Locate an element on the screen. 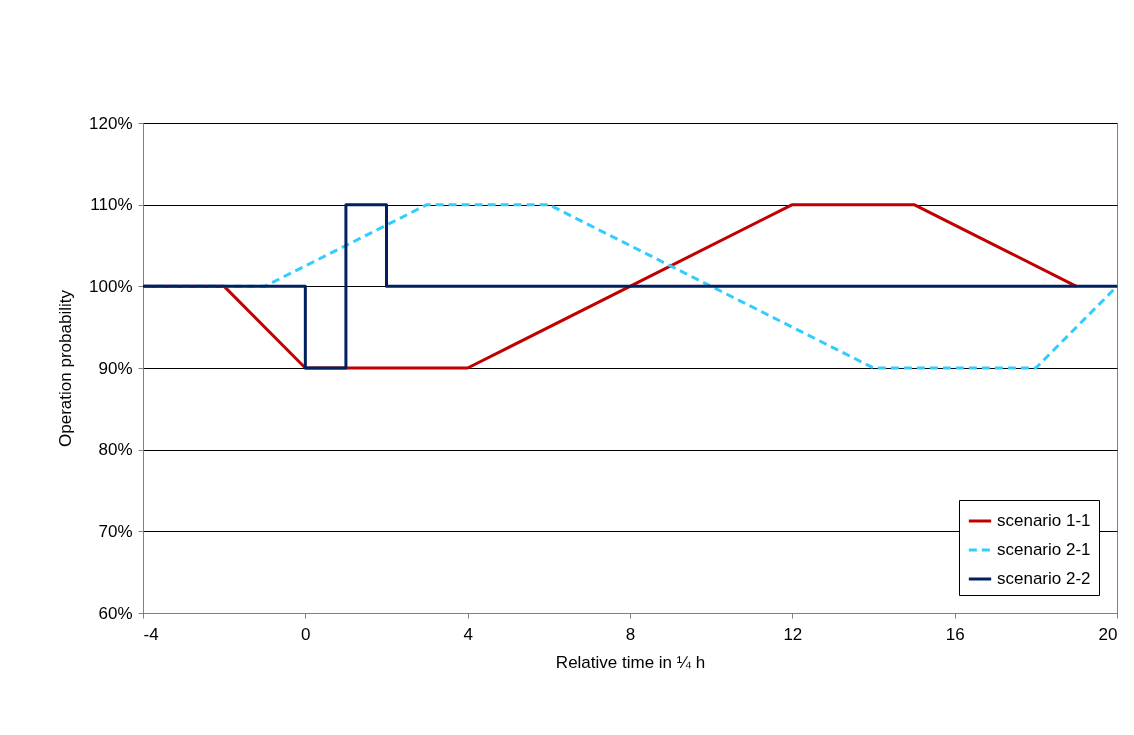 This screenshot has height=735, width=1134. y-tick-label: 120% is located at coordinates (111, 123).